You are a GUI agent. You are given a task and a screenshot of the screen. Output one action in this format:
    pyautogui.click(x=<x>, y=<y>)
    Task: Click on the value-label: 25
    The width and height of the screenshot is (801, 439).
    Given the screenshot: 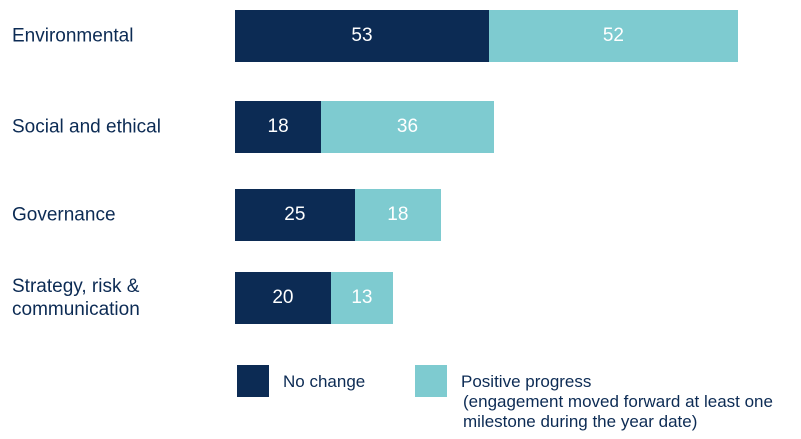 What is the action you would take?
    pyautogui.click(x=295, y=214)
    